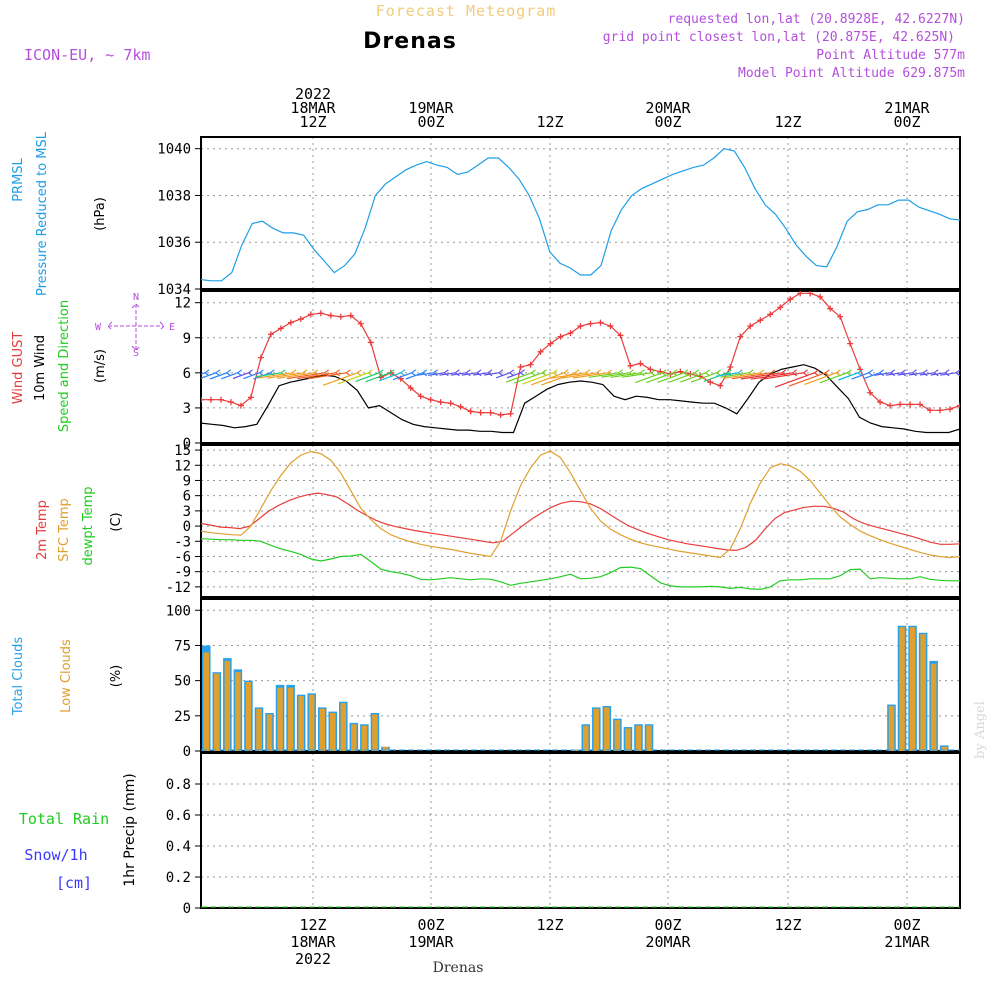 The width and height of the screenshot is (1000, 1005). What do you see at coordinates (174, 243) in the screenshot?
I see `pressure-ytick-label: 1036` at bounding box center [174, 243].